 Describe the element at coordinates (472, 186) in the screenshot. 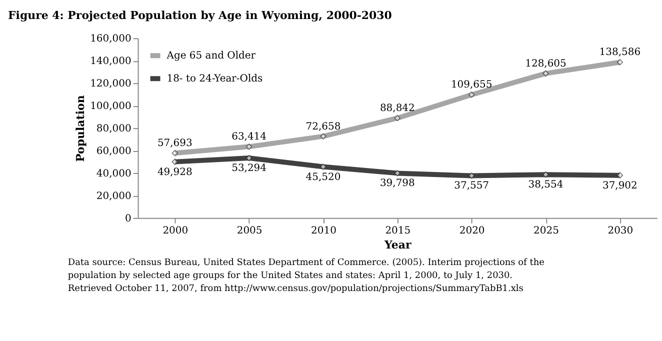

I see `data-label: 37,557` at that location.